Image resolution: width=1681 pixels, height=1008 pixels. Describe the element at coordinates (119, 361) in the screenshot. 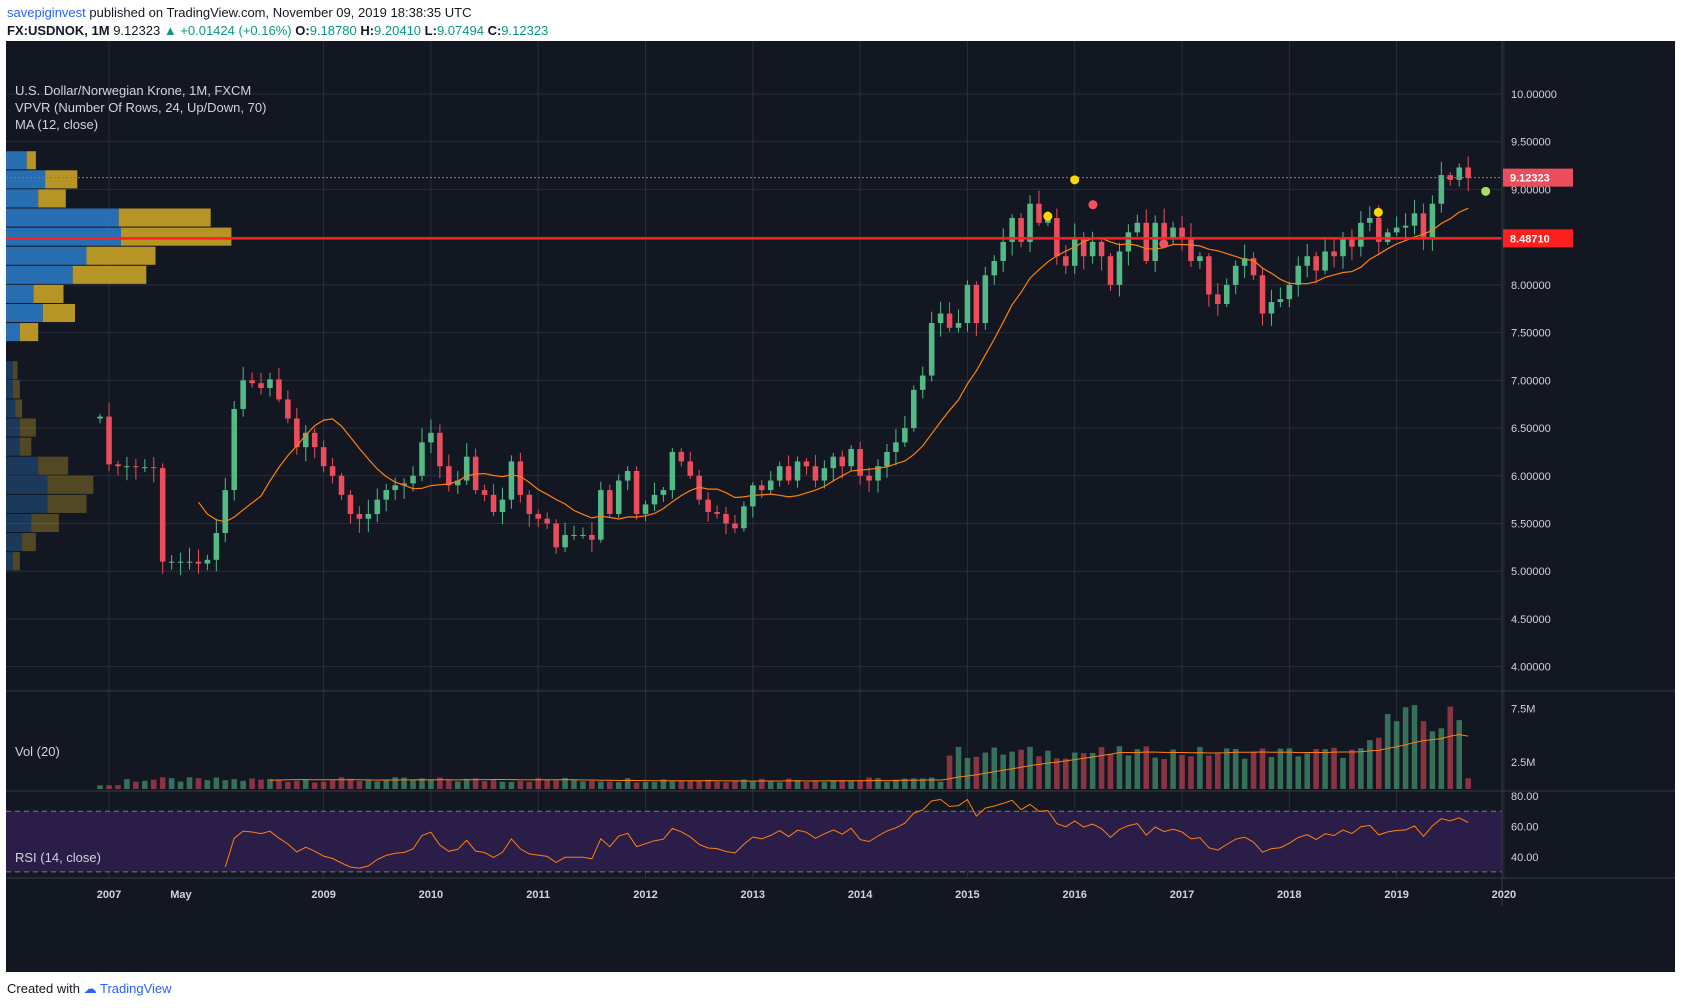

I see `vpvr-histogram` at that location.